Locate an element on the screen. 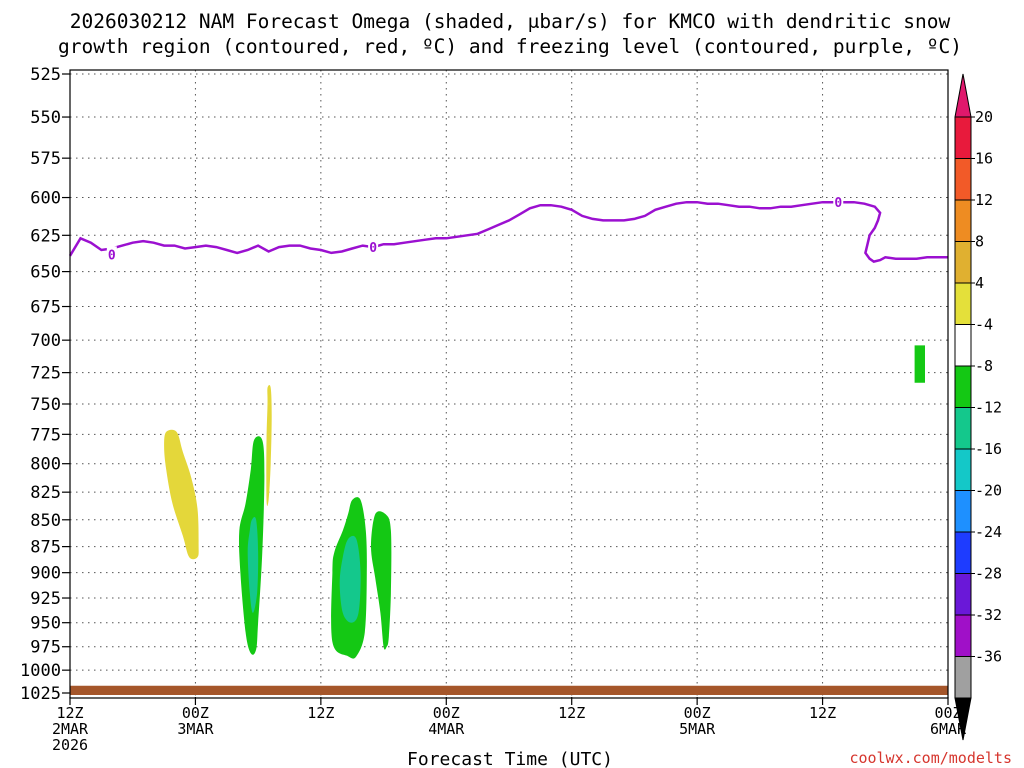 This screenshot has height=768, width=1024. y-tick-label: 575 is located at coordinates (45, 159).